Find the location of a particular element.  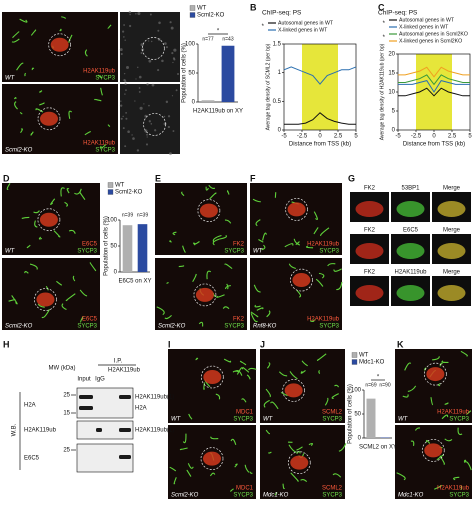

stain-label: MDC1 is located at coordinates (245, 413).